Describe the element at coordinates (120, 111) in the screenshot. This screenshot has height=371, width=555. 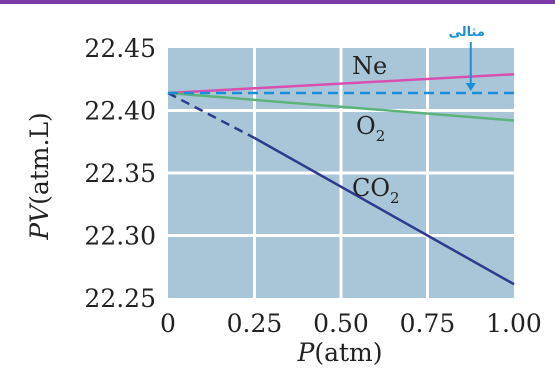
I see `y-tick-label: 22.40` at that location.